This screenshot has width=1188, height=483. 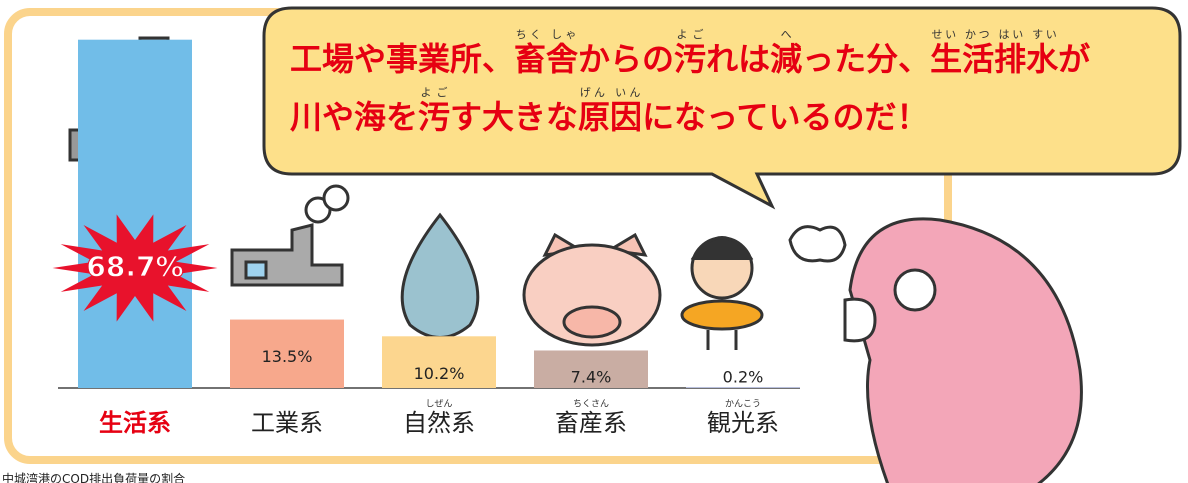 I want to click on furigana: へ, so click(x=786, y=34).